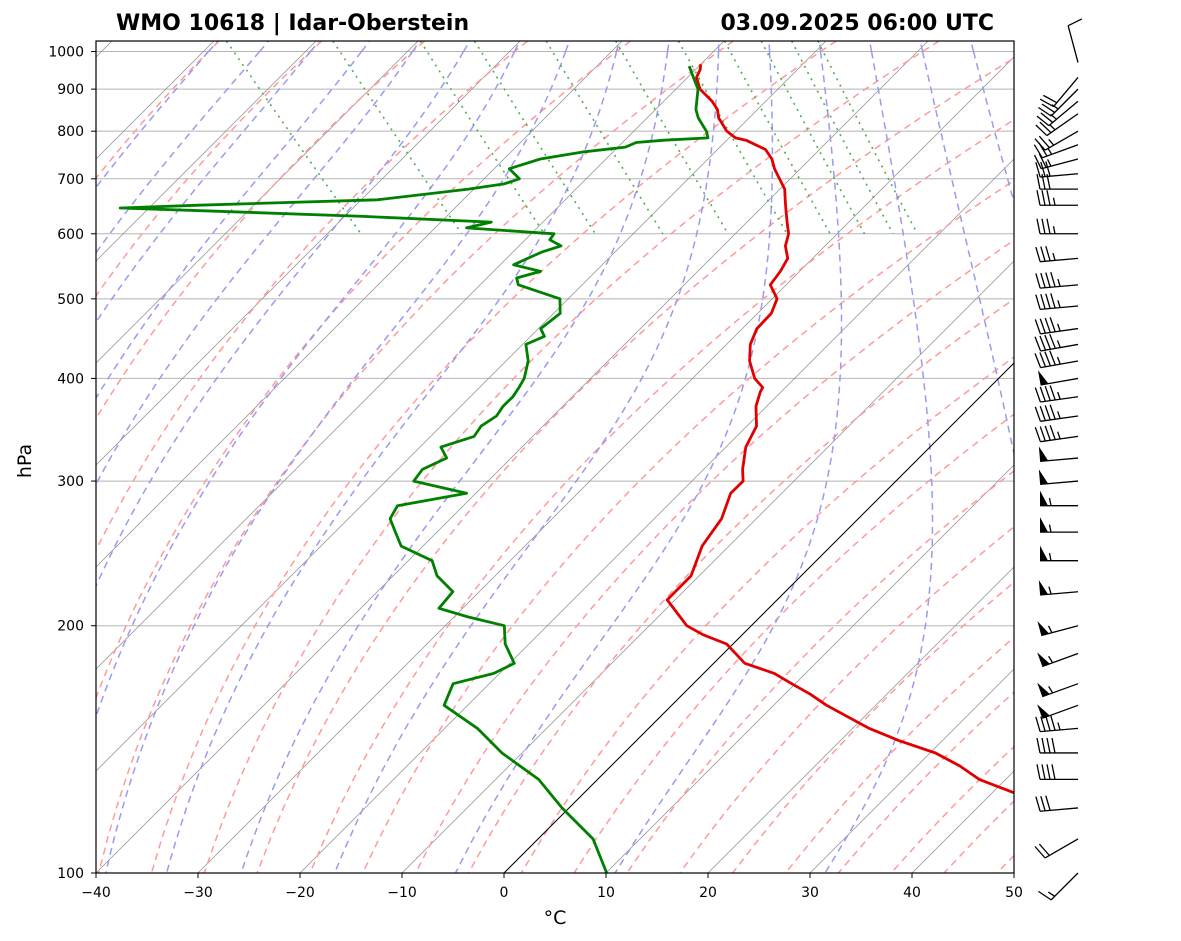 The height and width of the screenshot is (941, 1181). I want to click on chart-title-datetime: 03.09.2025 06:00 UTC, so click(857, 23).